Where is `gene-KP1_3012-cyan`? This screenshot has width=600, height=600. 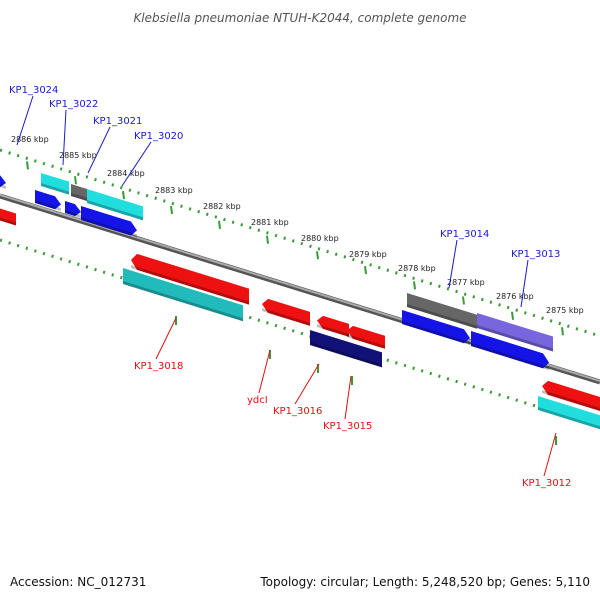 gene-KP1_3012-cyan is located at coordinates (569, 413).